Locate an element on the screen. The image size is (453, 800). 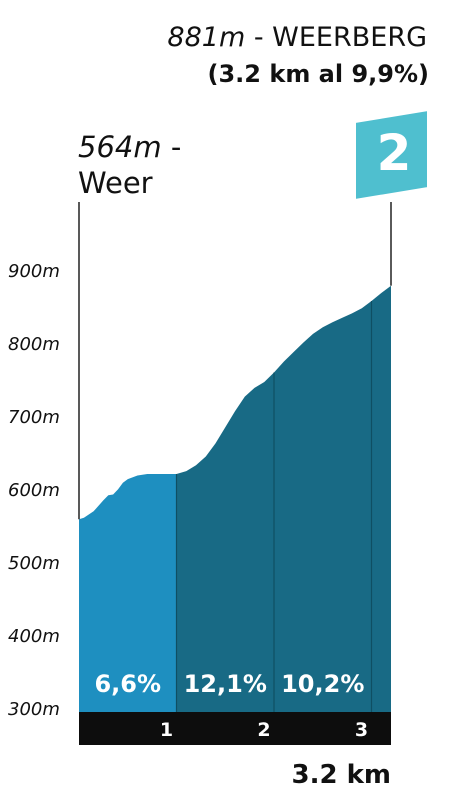
start-dash: - is located at coordinates (171, 147).